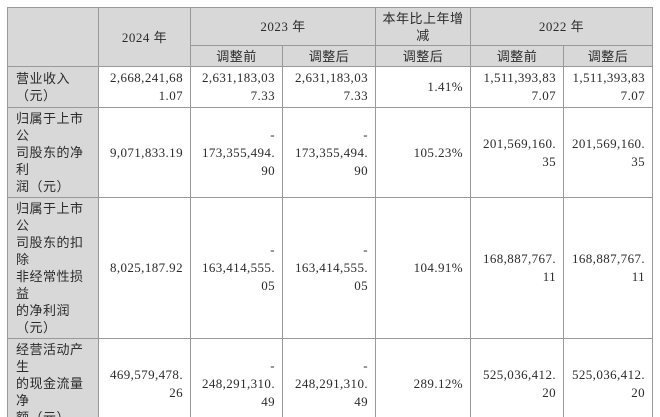  I want to click on header-row-adjustments: 调整前 调整后 调整后 调整前 调整后, so click(331, 56).